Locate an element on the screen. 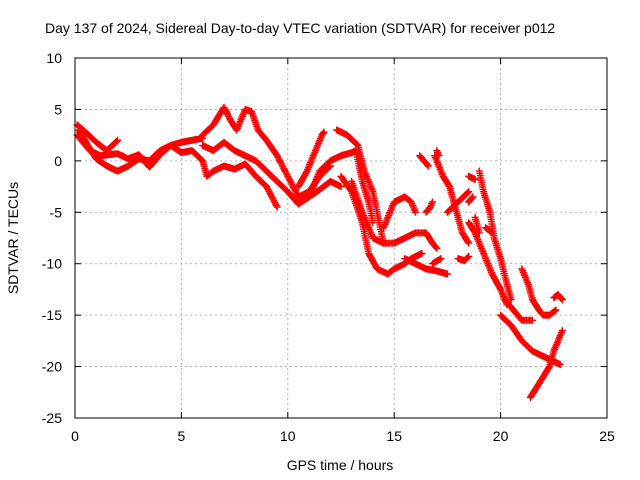 This screenshot has width=640, height=480. y-tick-label: 5 is located at coordinates (58, 109).